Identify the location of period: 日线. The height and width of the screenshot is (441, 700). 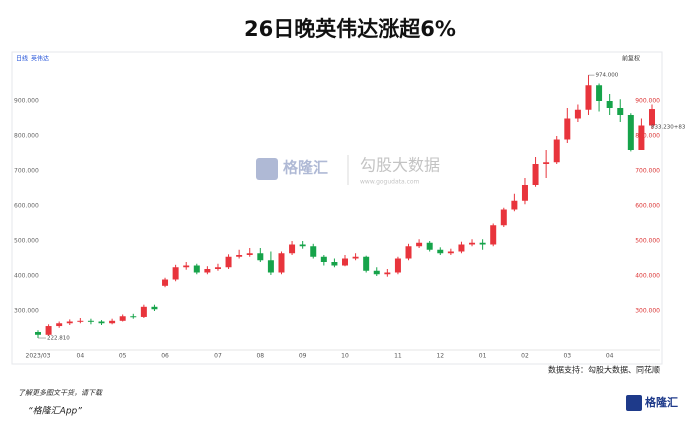
(22, 59).